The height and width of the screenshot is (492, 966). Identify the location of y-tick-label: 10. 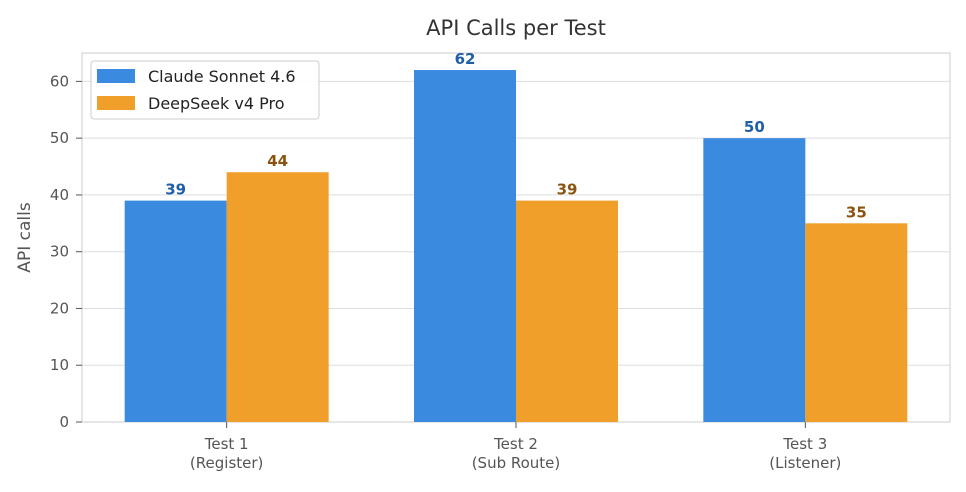
(59, 365).